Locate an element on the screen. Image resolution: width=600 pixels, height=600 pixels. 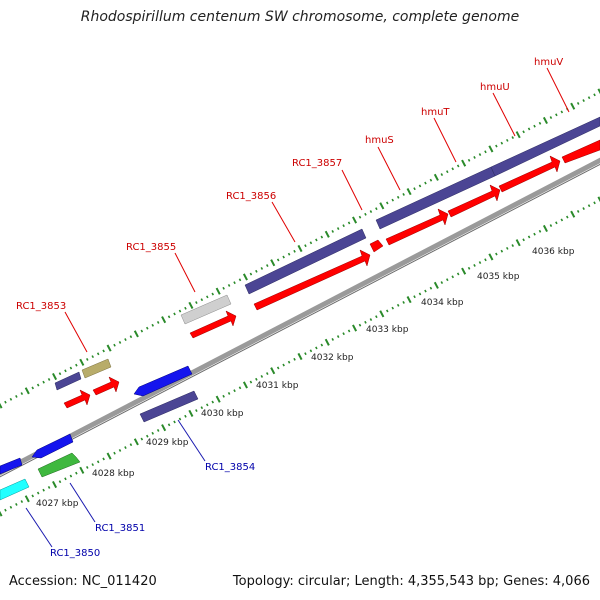
scale-label-4029: 4029 kbp is located at coordinates (167, 443).